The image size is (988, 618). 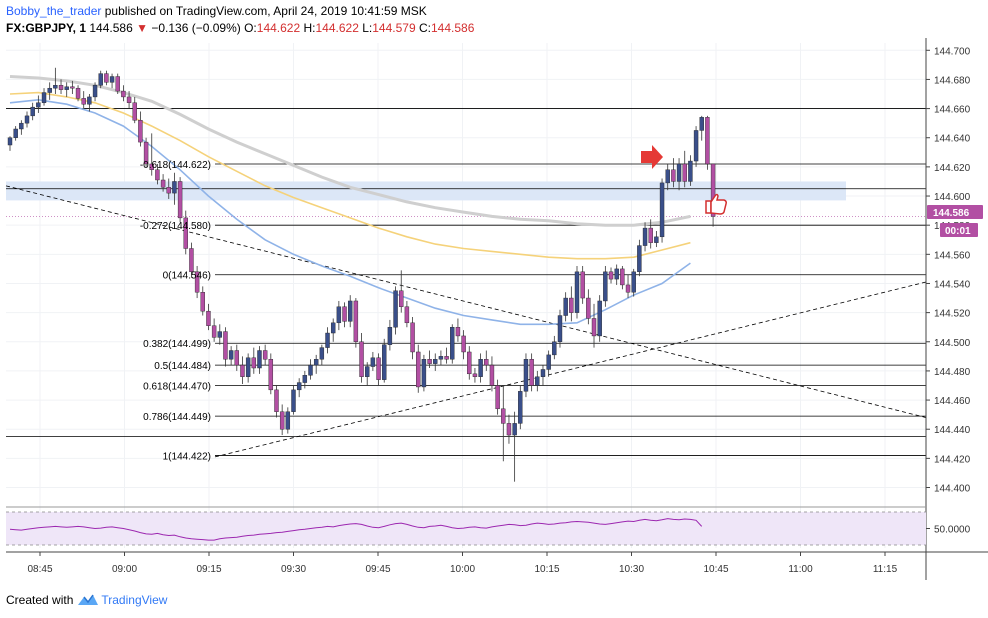 What do you see at coordinates (958, 231) in the screenshot?
I see `countdown-value: 00:01` at bounding box center [958, 231].